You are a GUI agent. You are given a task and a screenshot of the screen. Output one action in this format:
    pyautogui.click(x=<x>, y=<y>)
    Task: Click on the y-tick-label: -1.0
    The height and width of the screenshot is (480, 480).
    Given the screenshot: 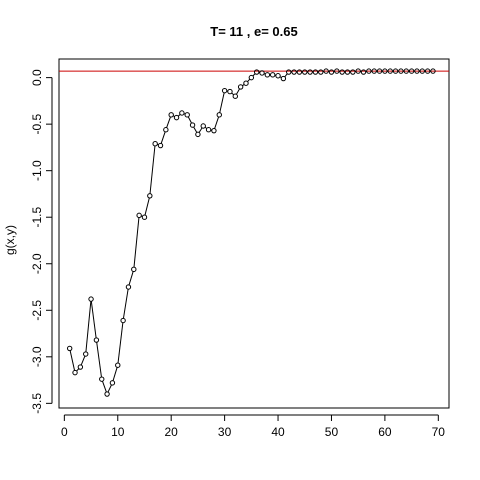 What is the action you would take?
    pyautogui.click(x=37, y=170)
    